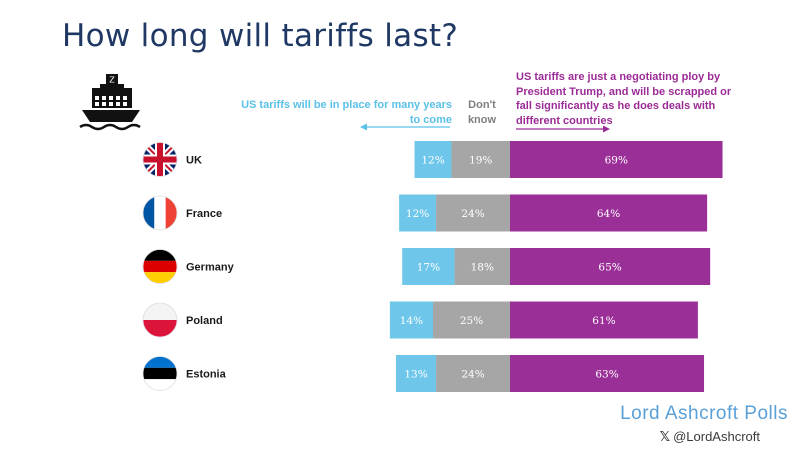 The image size is (800, 450). I want to click on data-label: 63%, so click(606, 375).